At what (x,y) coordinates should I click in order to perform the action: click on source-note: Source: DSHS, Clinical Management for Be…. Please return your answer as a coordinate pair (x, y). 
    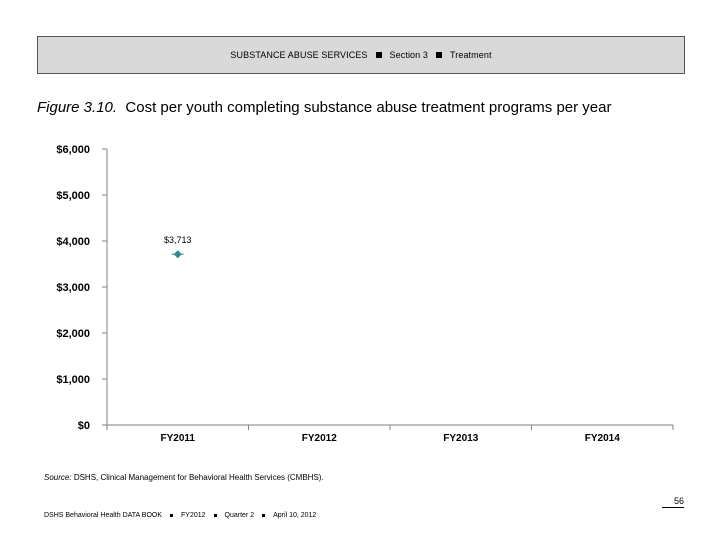
    Looking at the image, I should click on (184, 477).